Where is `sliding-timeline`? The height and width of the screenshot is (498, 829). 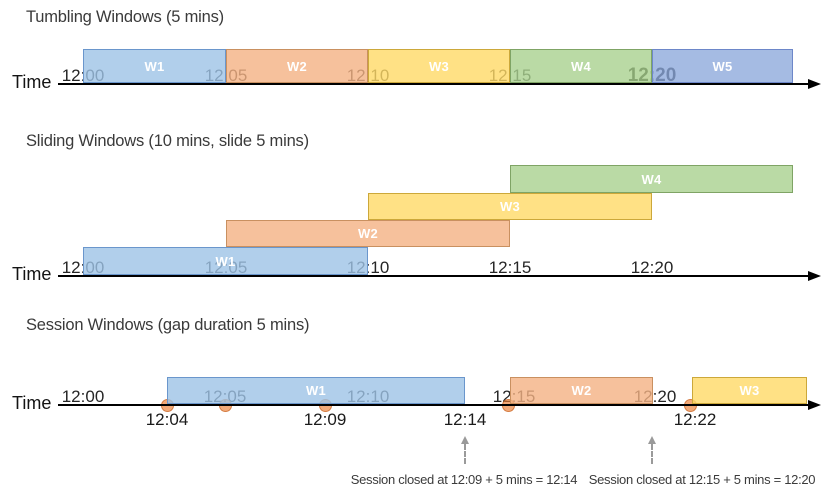
sliding-timeline is located at coordinates (434, 276).